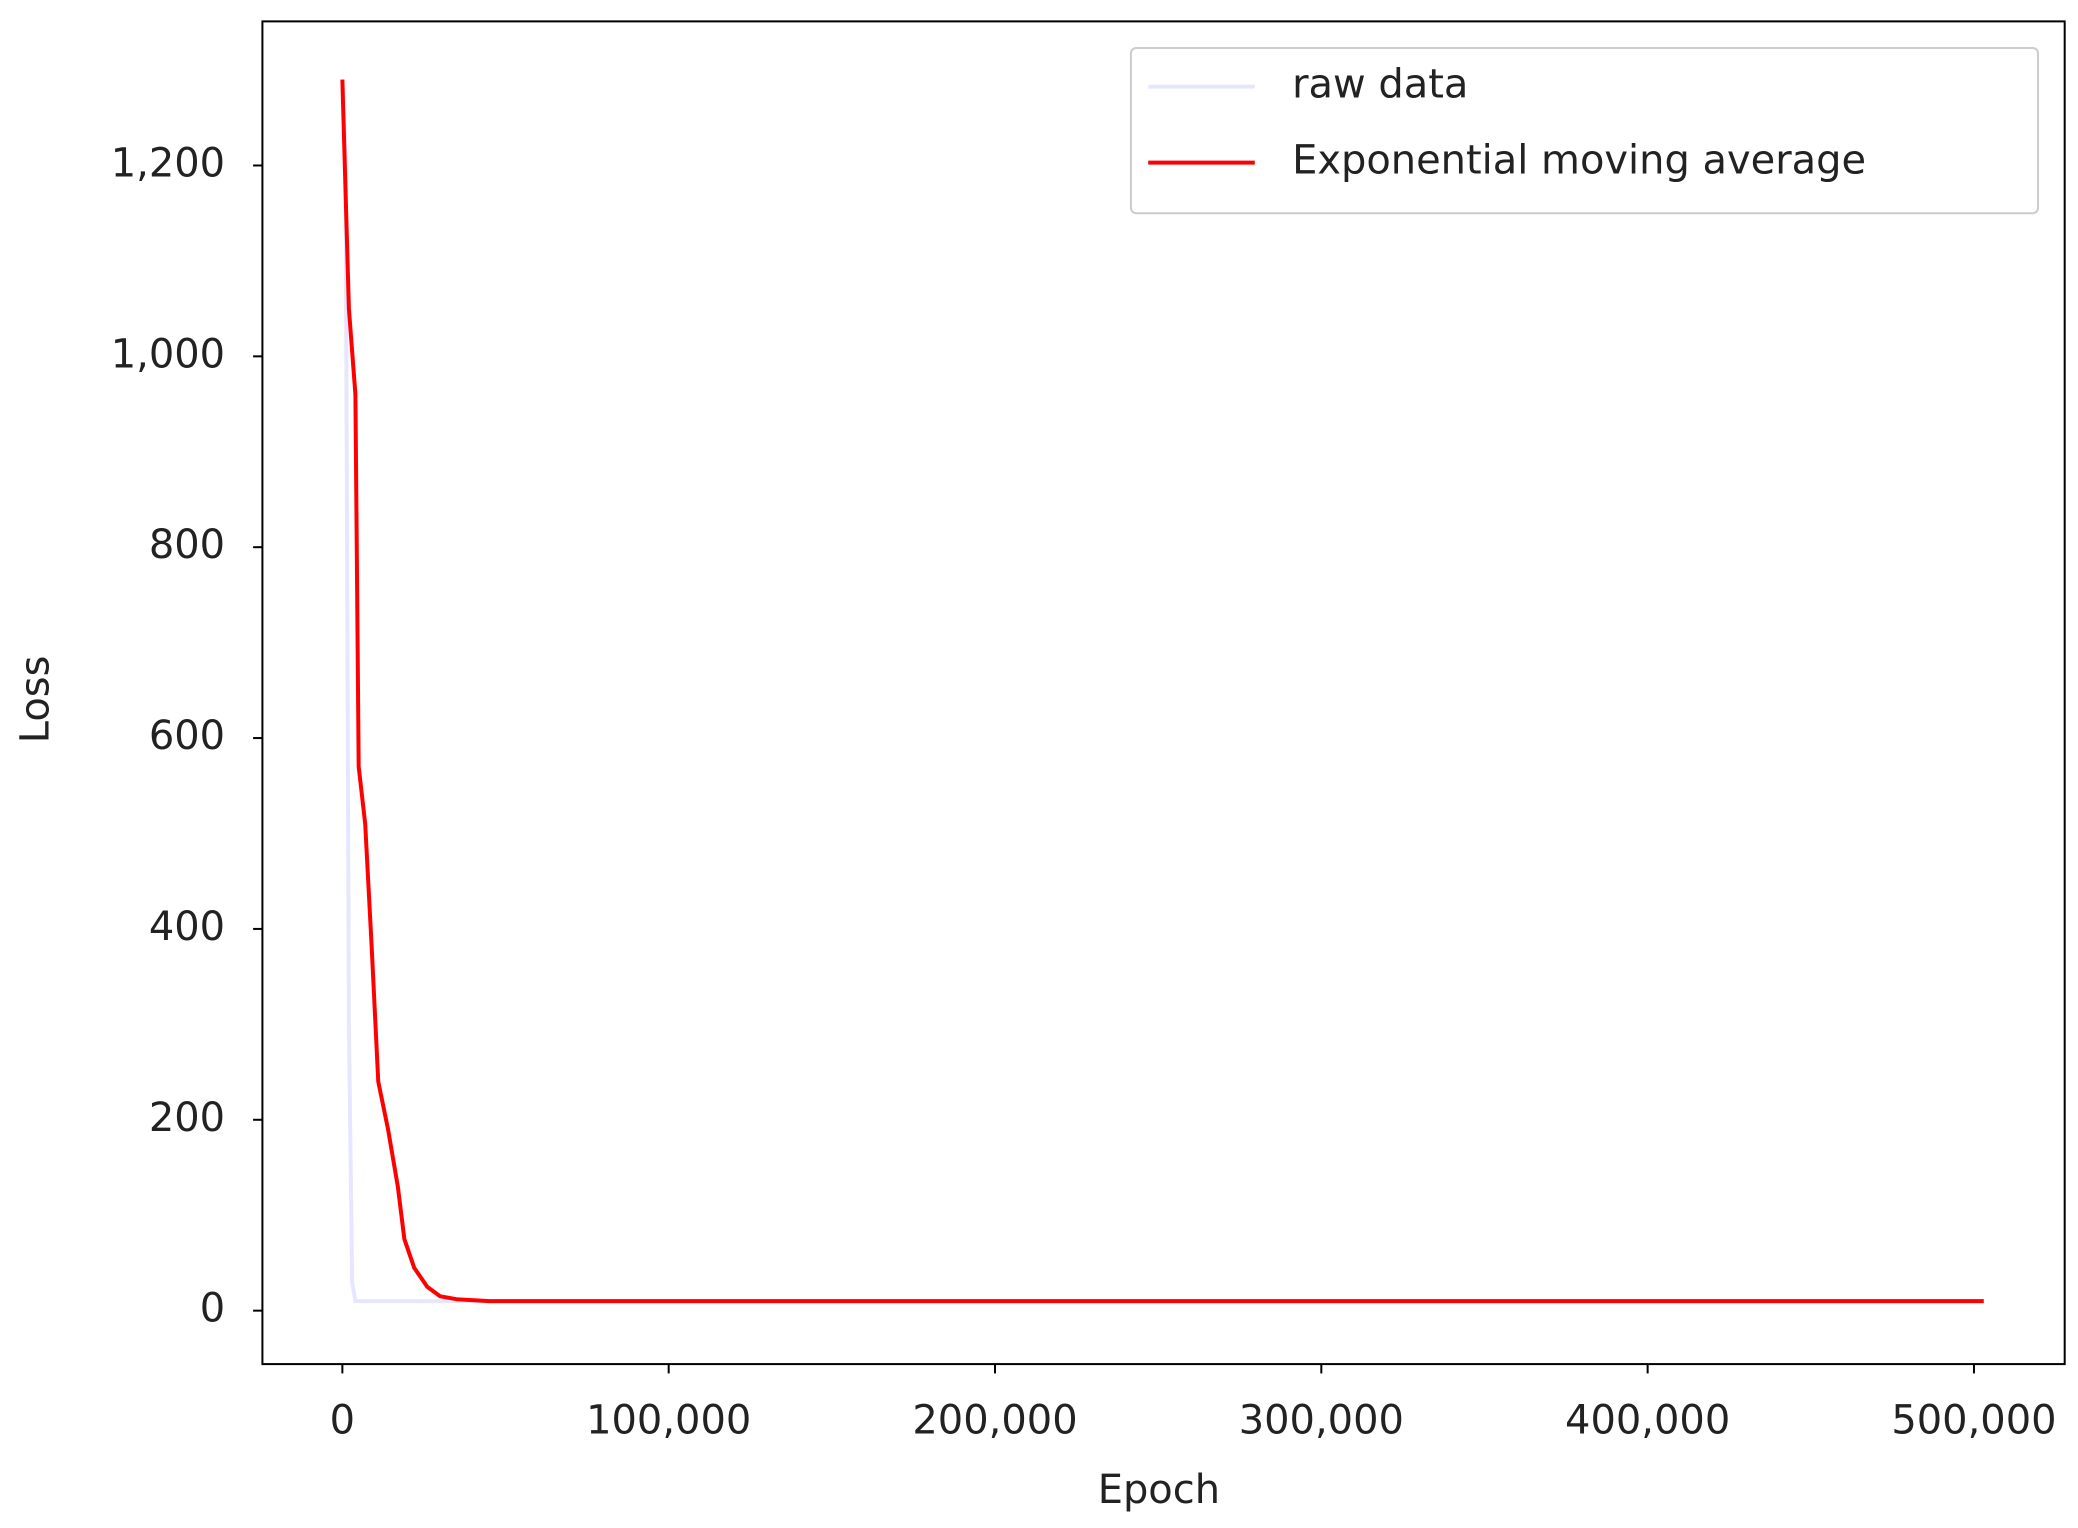 This screenshot has width=2078, height=1528. What do you see at coordinates (1973, 1421) in the screenshot?
I see `x-tick-label: 500,000` at bounding box center [1973, 1421].